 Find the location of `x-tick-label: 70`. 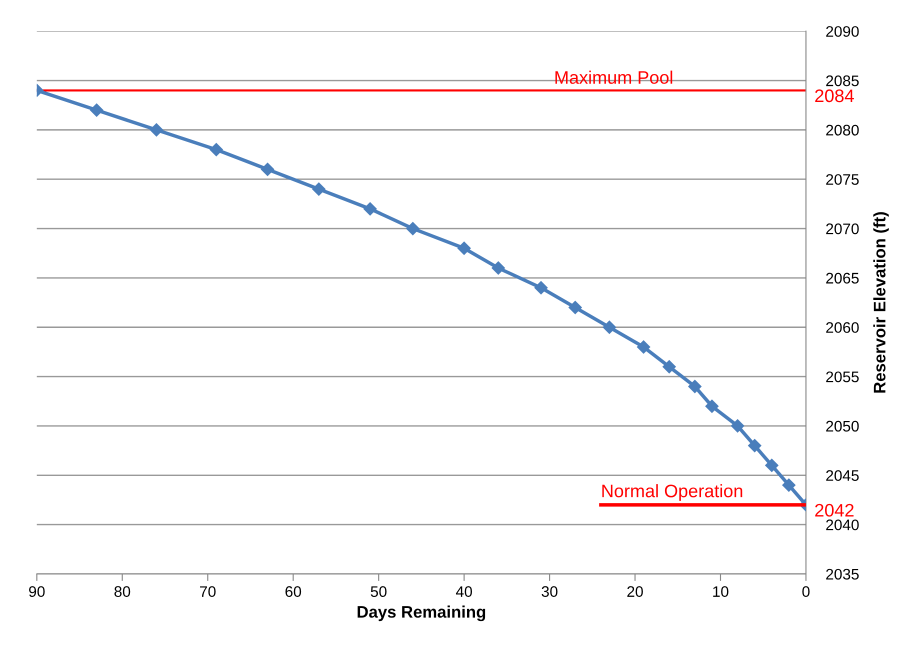

x-tick-label: 70 is located at coordinates (208, 591).